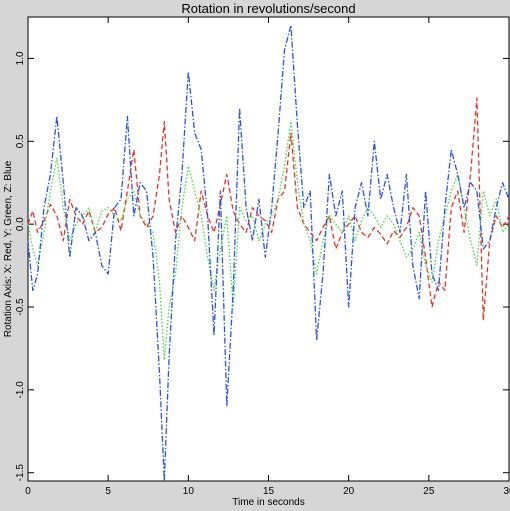  I want to click on x-tick-label: 20, so click(349, 491).